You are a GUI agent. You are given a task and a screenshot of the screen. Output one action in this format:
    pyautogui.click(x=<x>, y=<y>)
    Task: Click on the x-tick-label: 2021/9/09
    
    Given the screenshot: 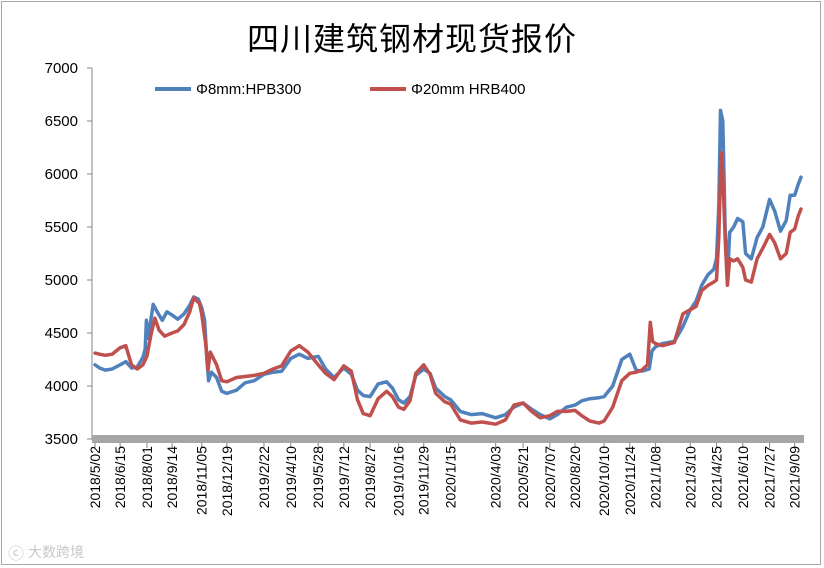 What is the action you would take?
    pyautogui.click(x=795, y=477)
    